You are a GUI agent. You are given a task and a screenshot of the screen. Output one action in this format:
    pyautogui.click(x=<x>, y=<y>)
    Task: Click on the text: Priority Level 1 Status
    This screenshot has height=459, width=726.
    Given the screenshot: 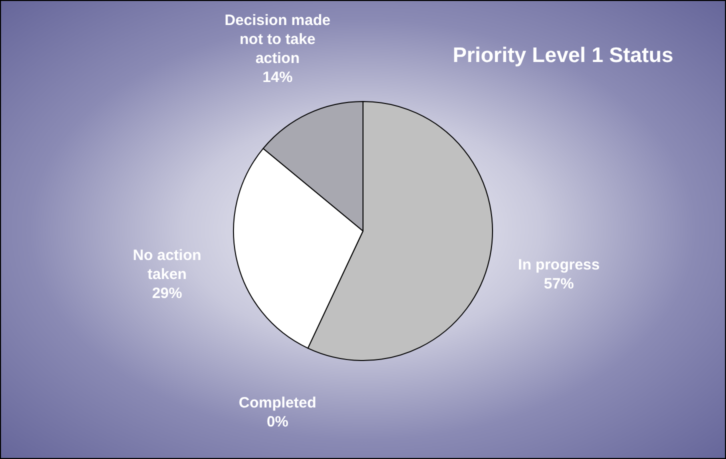 What is the action you would take?
    pyautogui.click(x=563, y=55)
    